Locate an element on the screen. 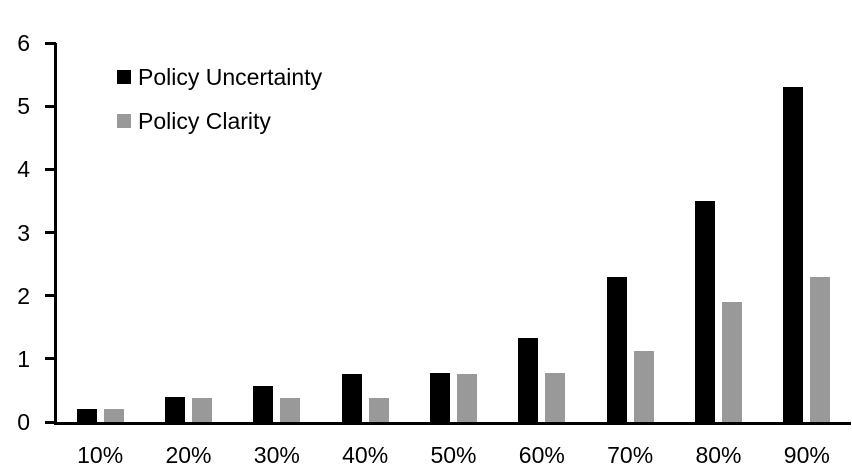 The height and width of the screenshot is (475, 852). y-tick-label: 6 is located at coordinates (23, 43).